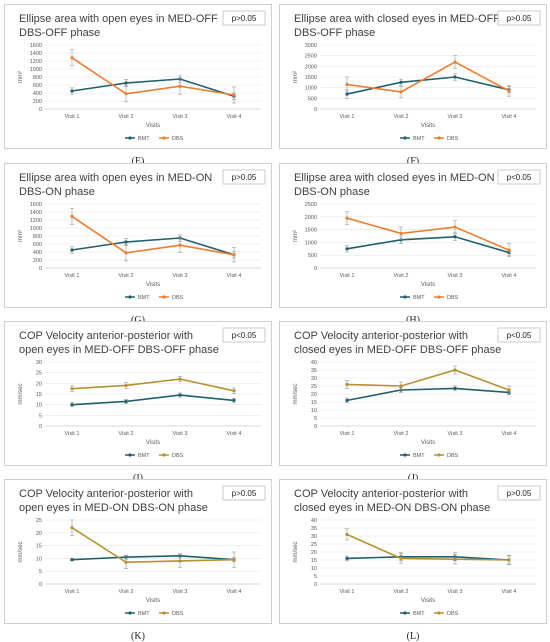 Image resolution: width=550 pixels, height=642 pixels. I want to click on y-tick-label: 30, so click(314, 379).